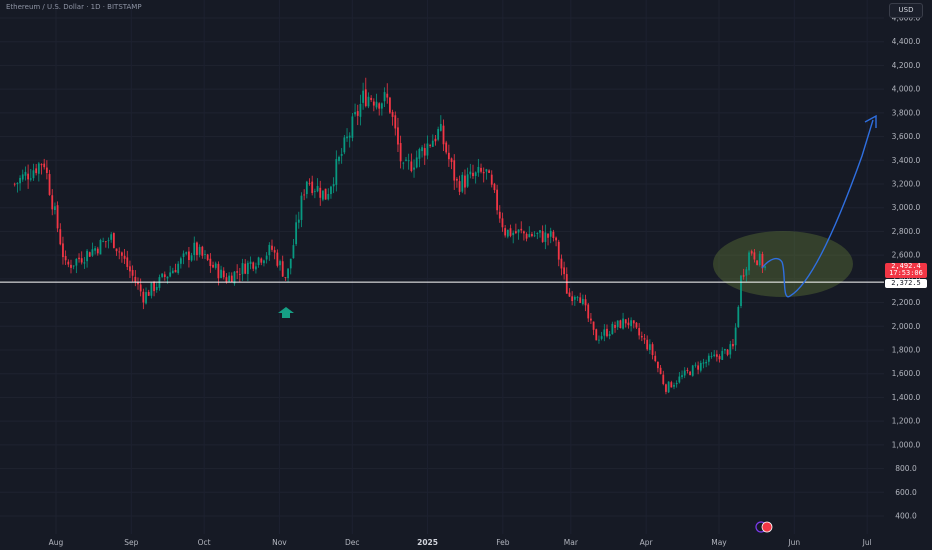  I want to click on last-price-value: 2,492.4, so click(906, 266).